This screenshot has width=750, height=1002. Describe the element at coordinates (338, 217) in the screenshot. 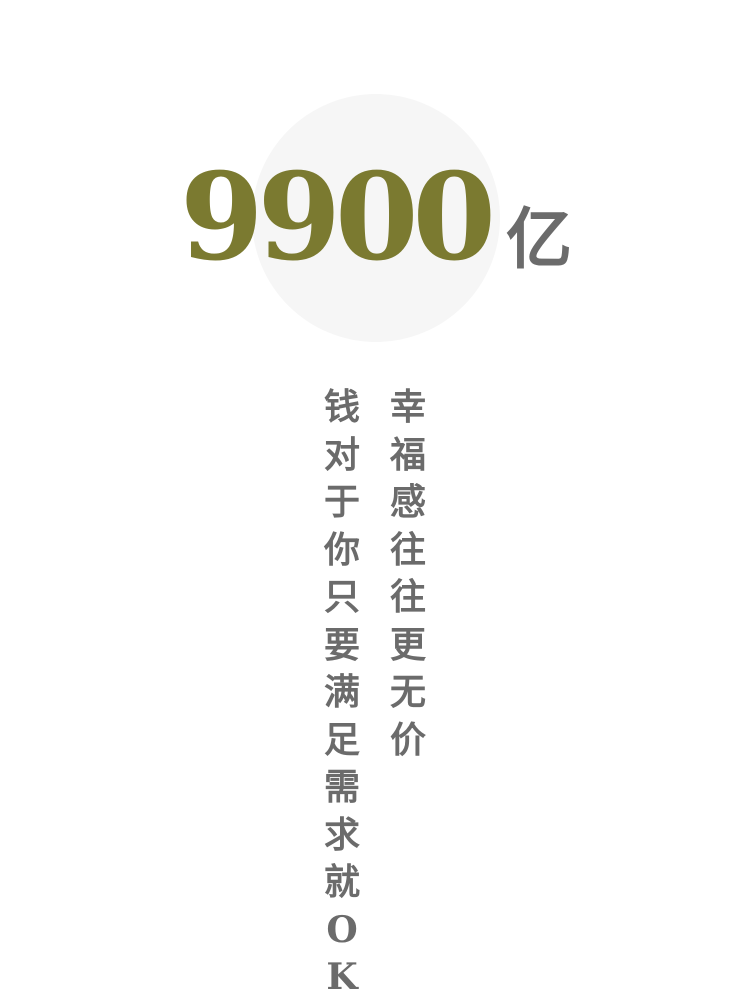

I see `headline-number: 9900` at that location.